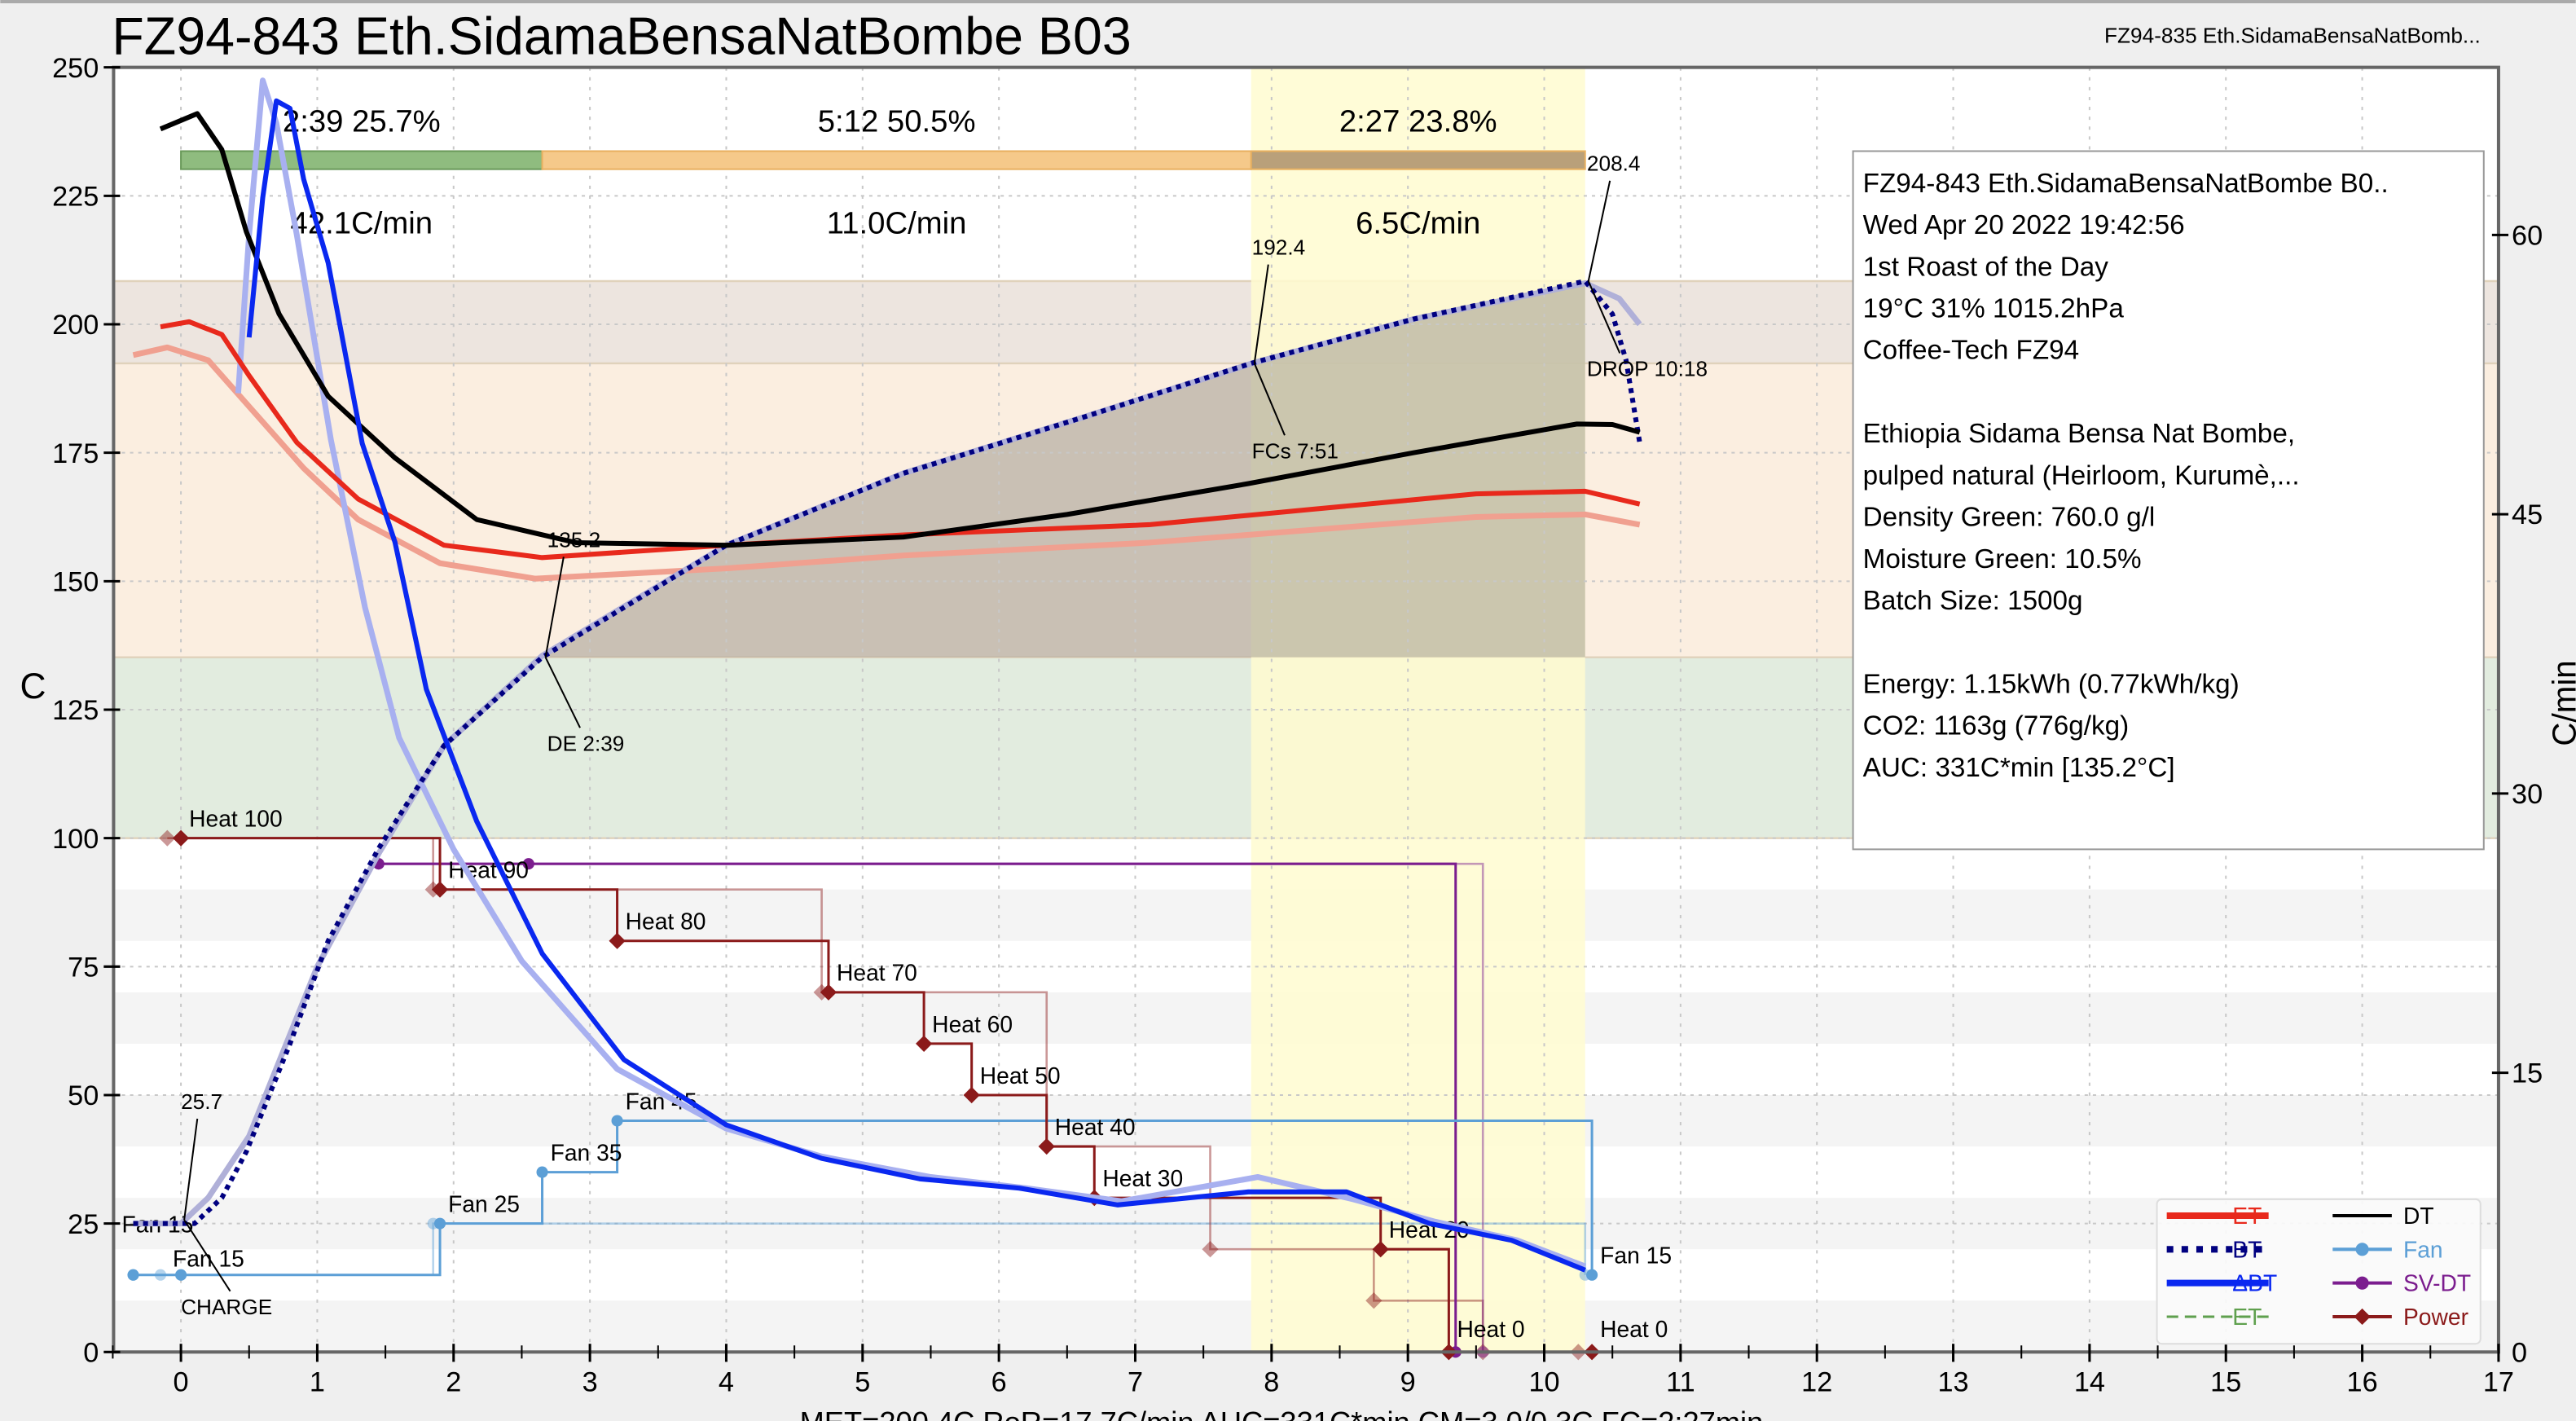 Image resolution: width=2576 pixels, height=1421 pixels. Describe the element at coordinates (863, 1198) in the screenshot. I see `fan-line` at that location.